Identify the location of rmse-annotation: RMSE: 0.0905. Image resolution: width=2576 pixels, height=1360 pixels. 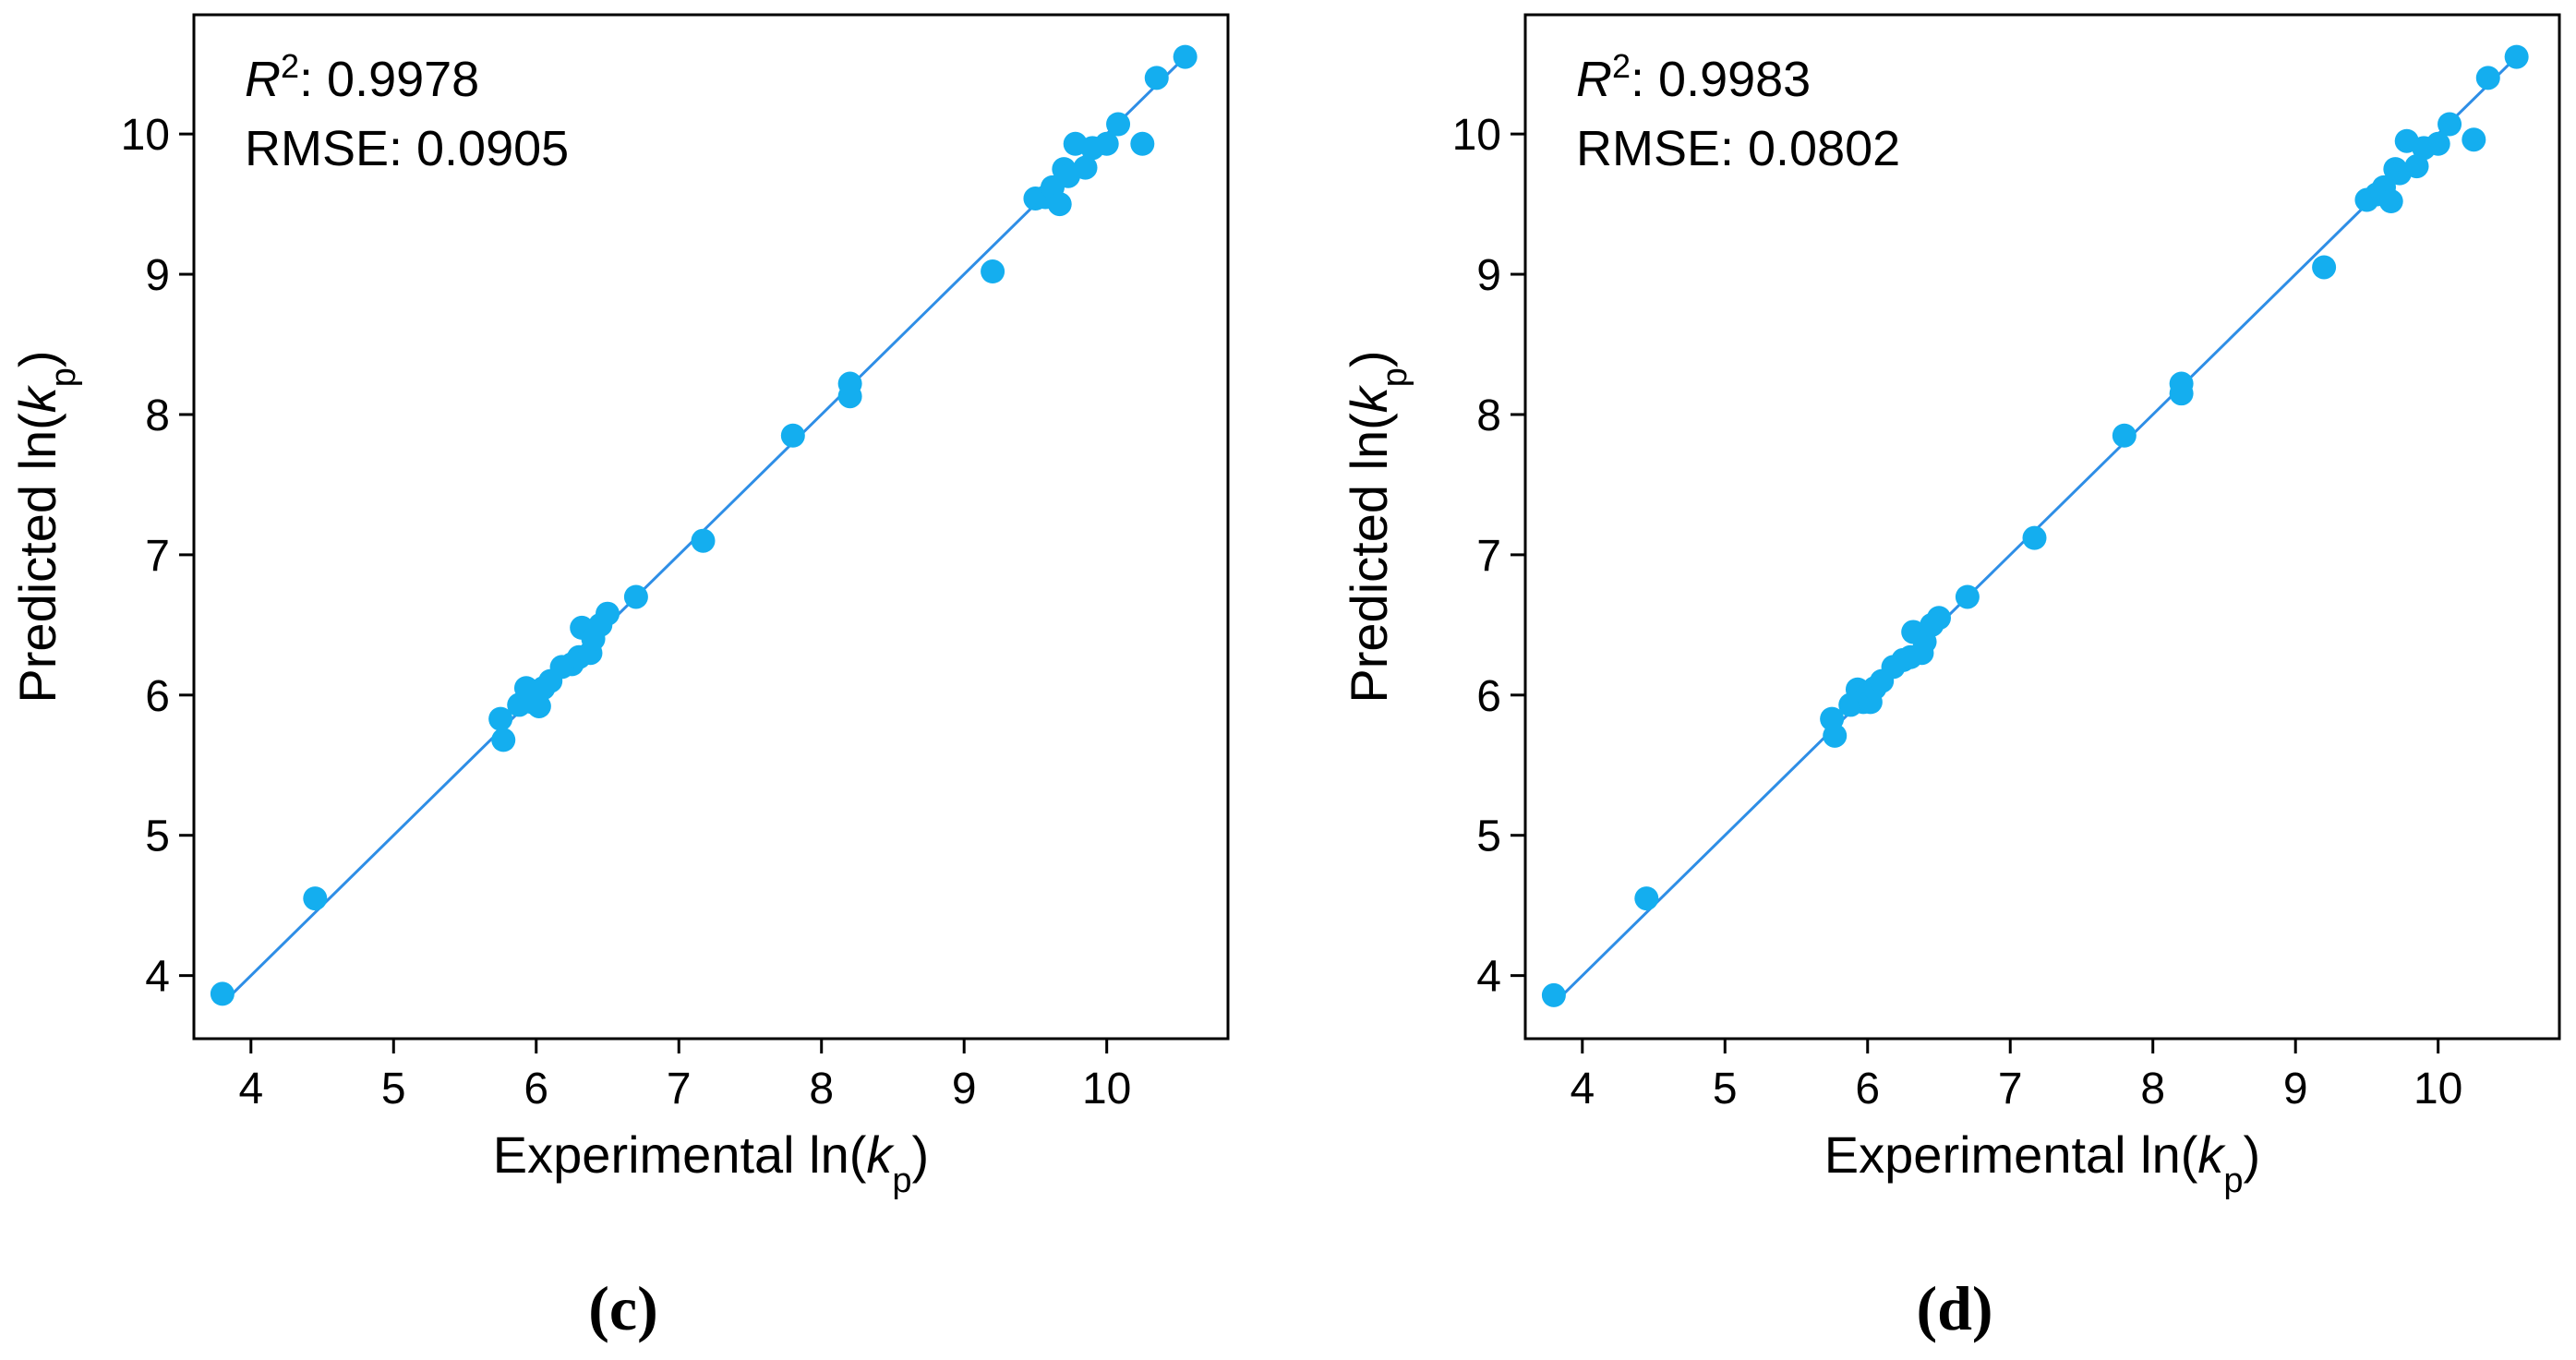
(407, 148).